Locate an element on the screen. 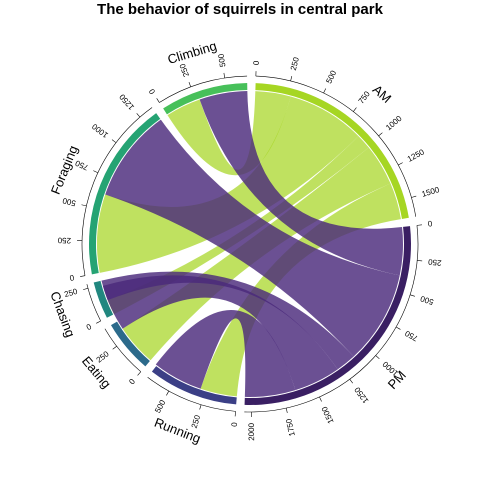 The image size is (480, 480). ribbon-pm-eating is located at coordinates (220, 333).